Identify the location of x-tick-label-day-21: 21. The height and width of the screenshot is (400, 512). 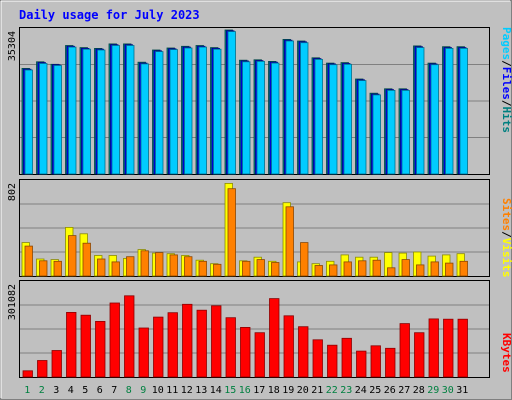
(317, 390).